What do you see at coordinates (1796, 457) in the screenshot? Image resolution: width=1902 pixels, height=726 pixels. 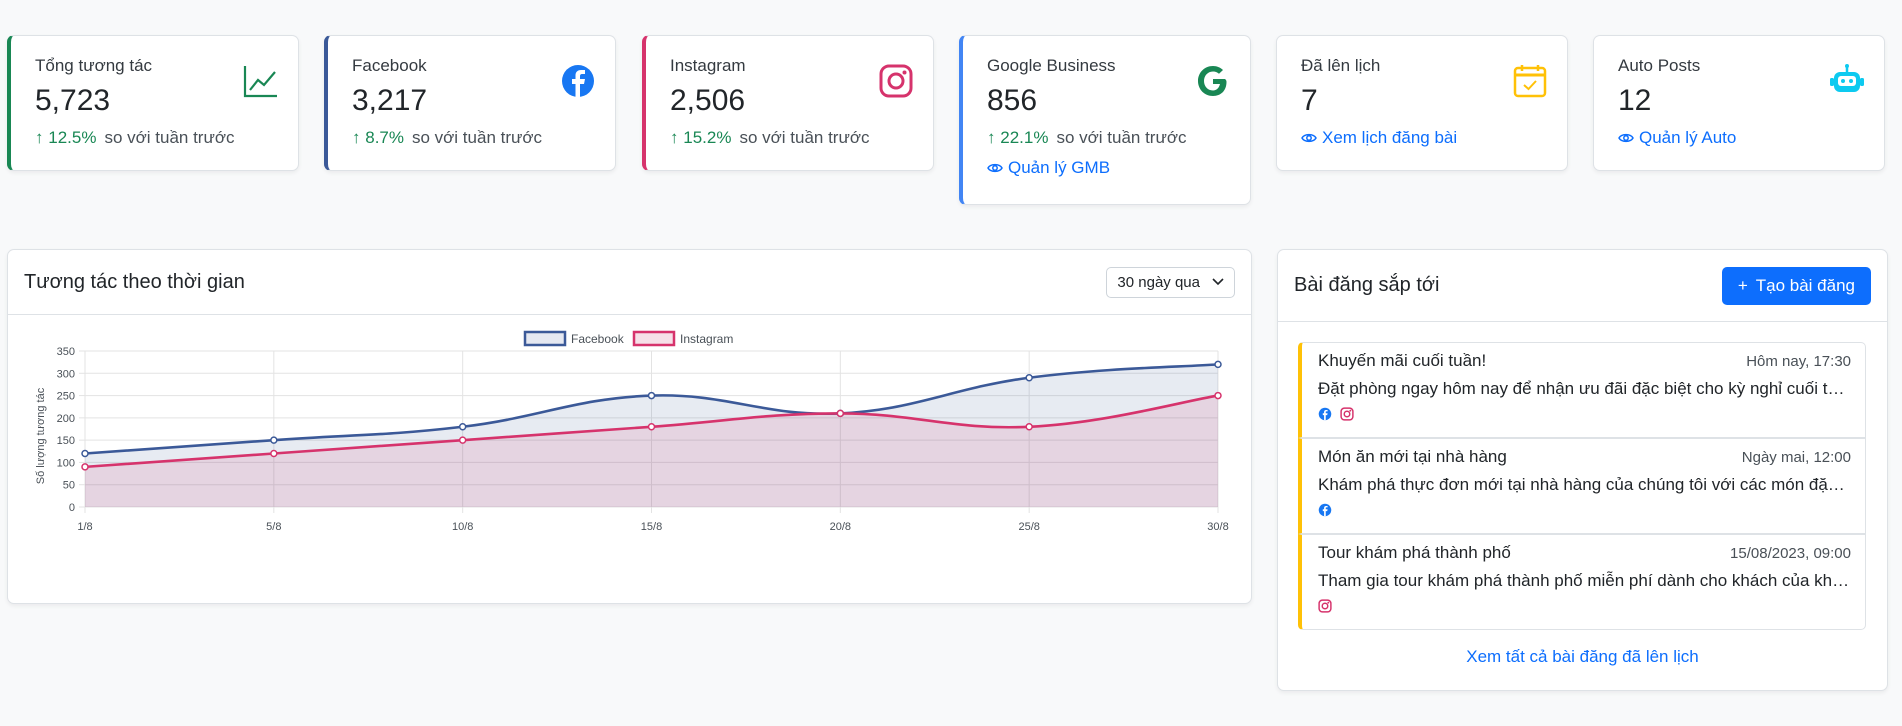 I see `post-time: Ngày mai, 12:00` at bounding box center [1796, 457].